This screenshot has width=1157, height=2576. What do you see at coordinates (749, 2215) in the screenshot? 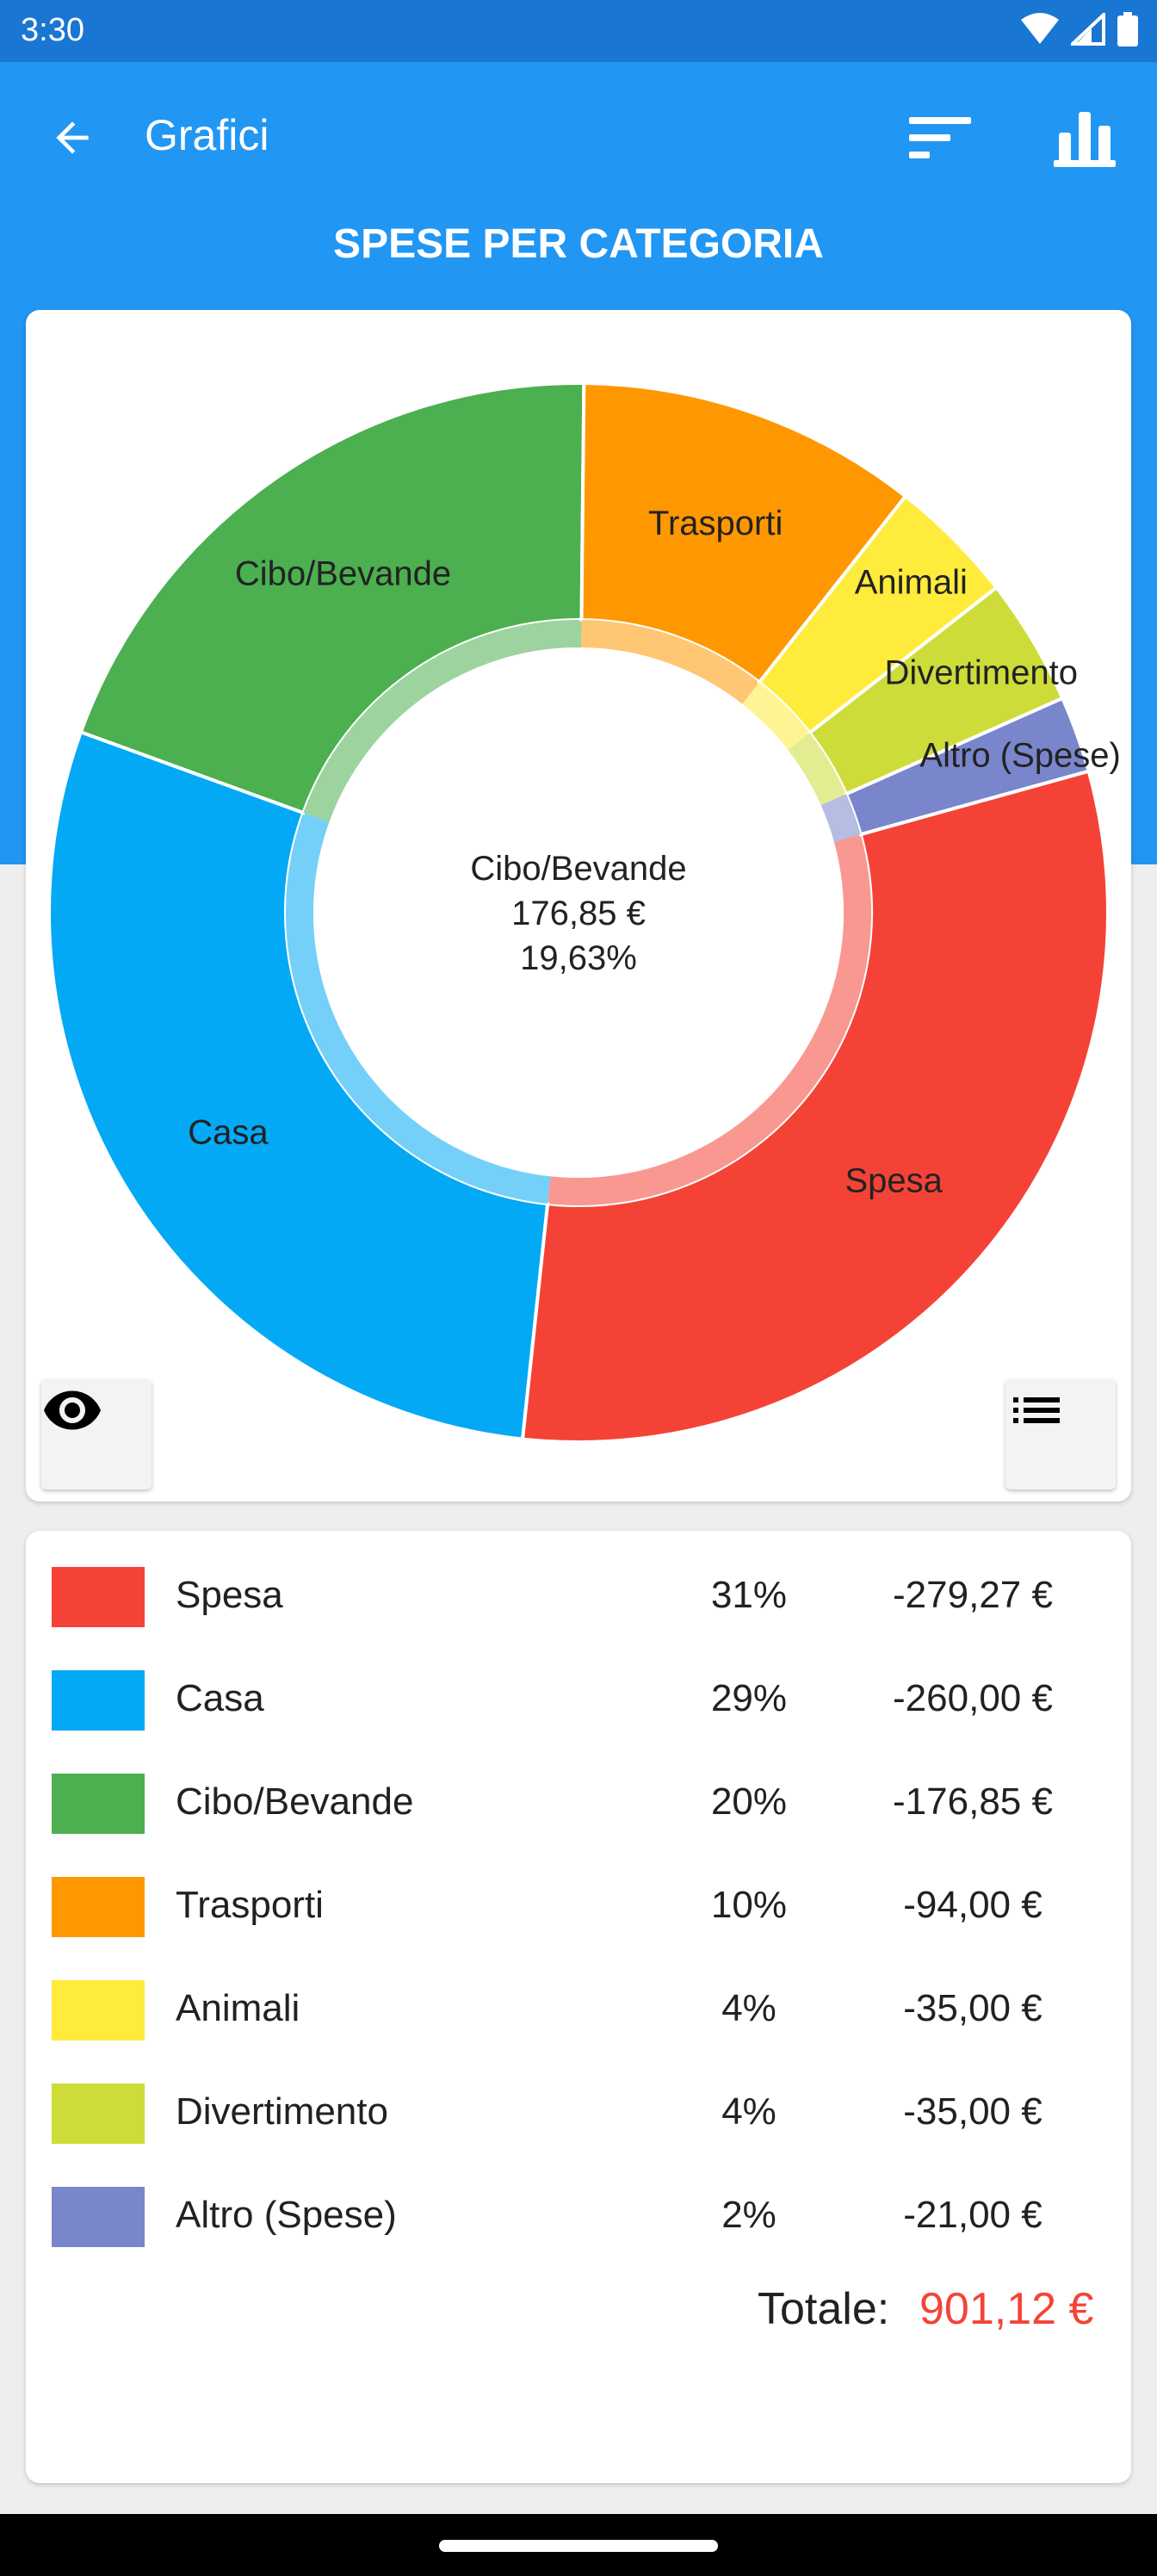
I see `legend-percent: 2%` at bounding box center [749, 2215].